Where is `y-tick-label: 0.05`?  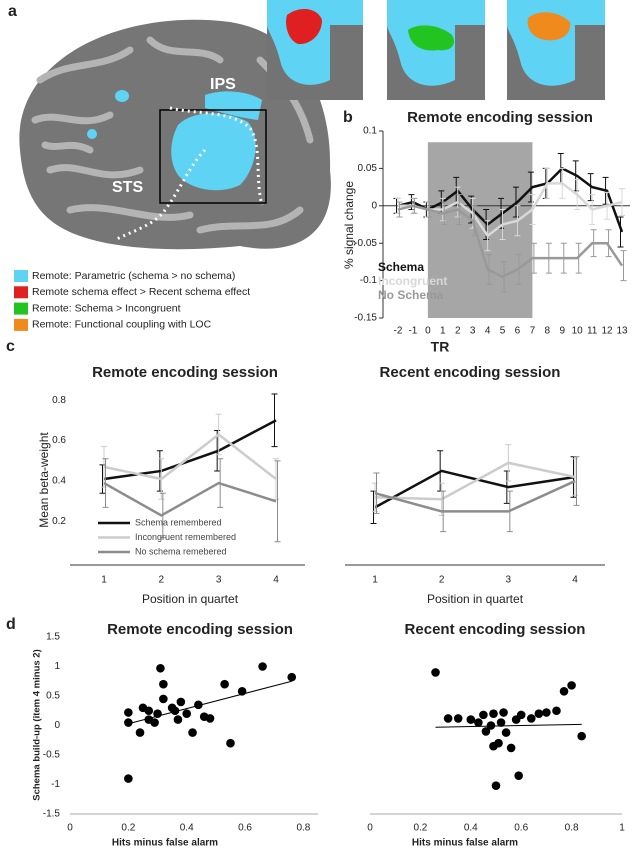
y-tick-label: 0.05 is located at coordinates (368, 168).